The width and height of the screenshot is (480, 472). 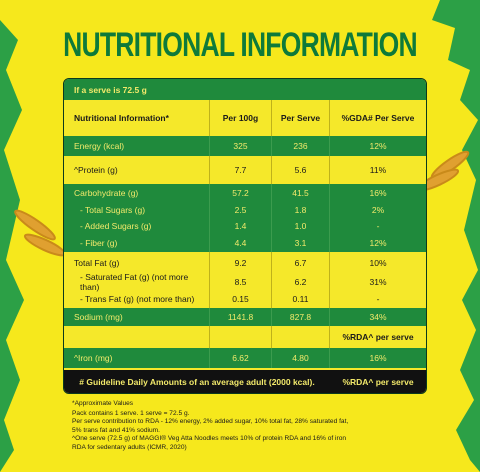 What do you see at coordinates (241, 210) in the screenshot?
I see `table-cell: 2.5` at bounding box center [241, 210].